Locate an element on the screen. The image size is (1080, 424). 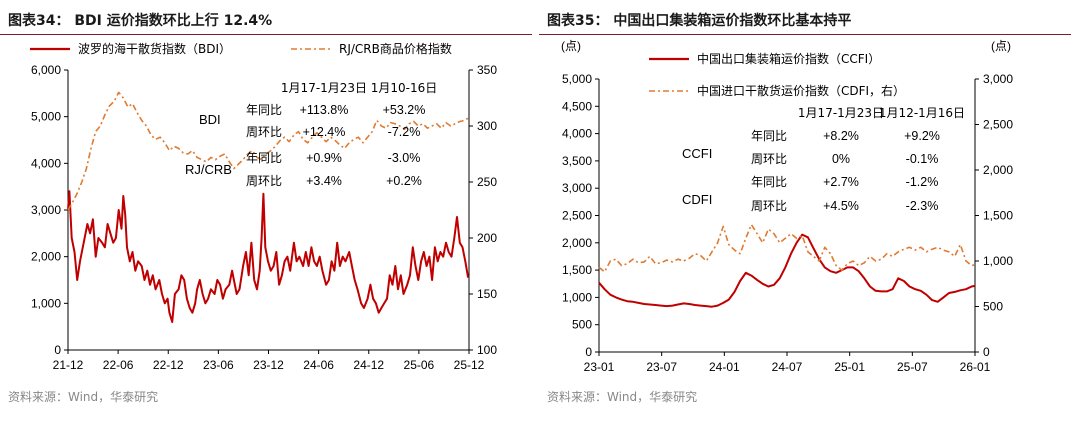
table-header: 1月10-16日 is located at coordinates (404, 88).